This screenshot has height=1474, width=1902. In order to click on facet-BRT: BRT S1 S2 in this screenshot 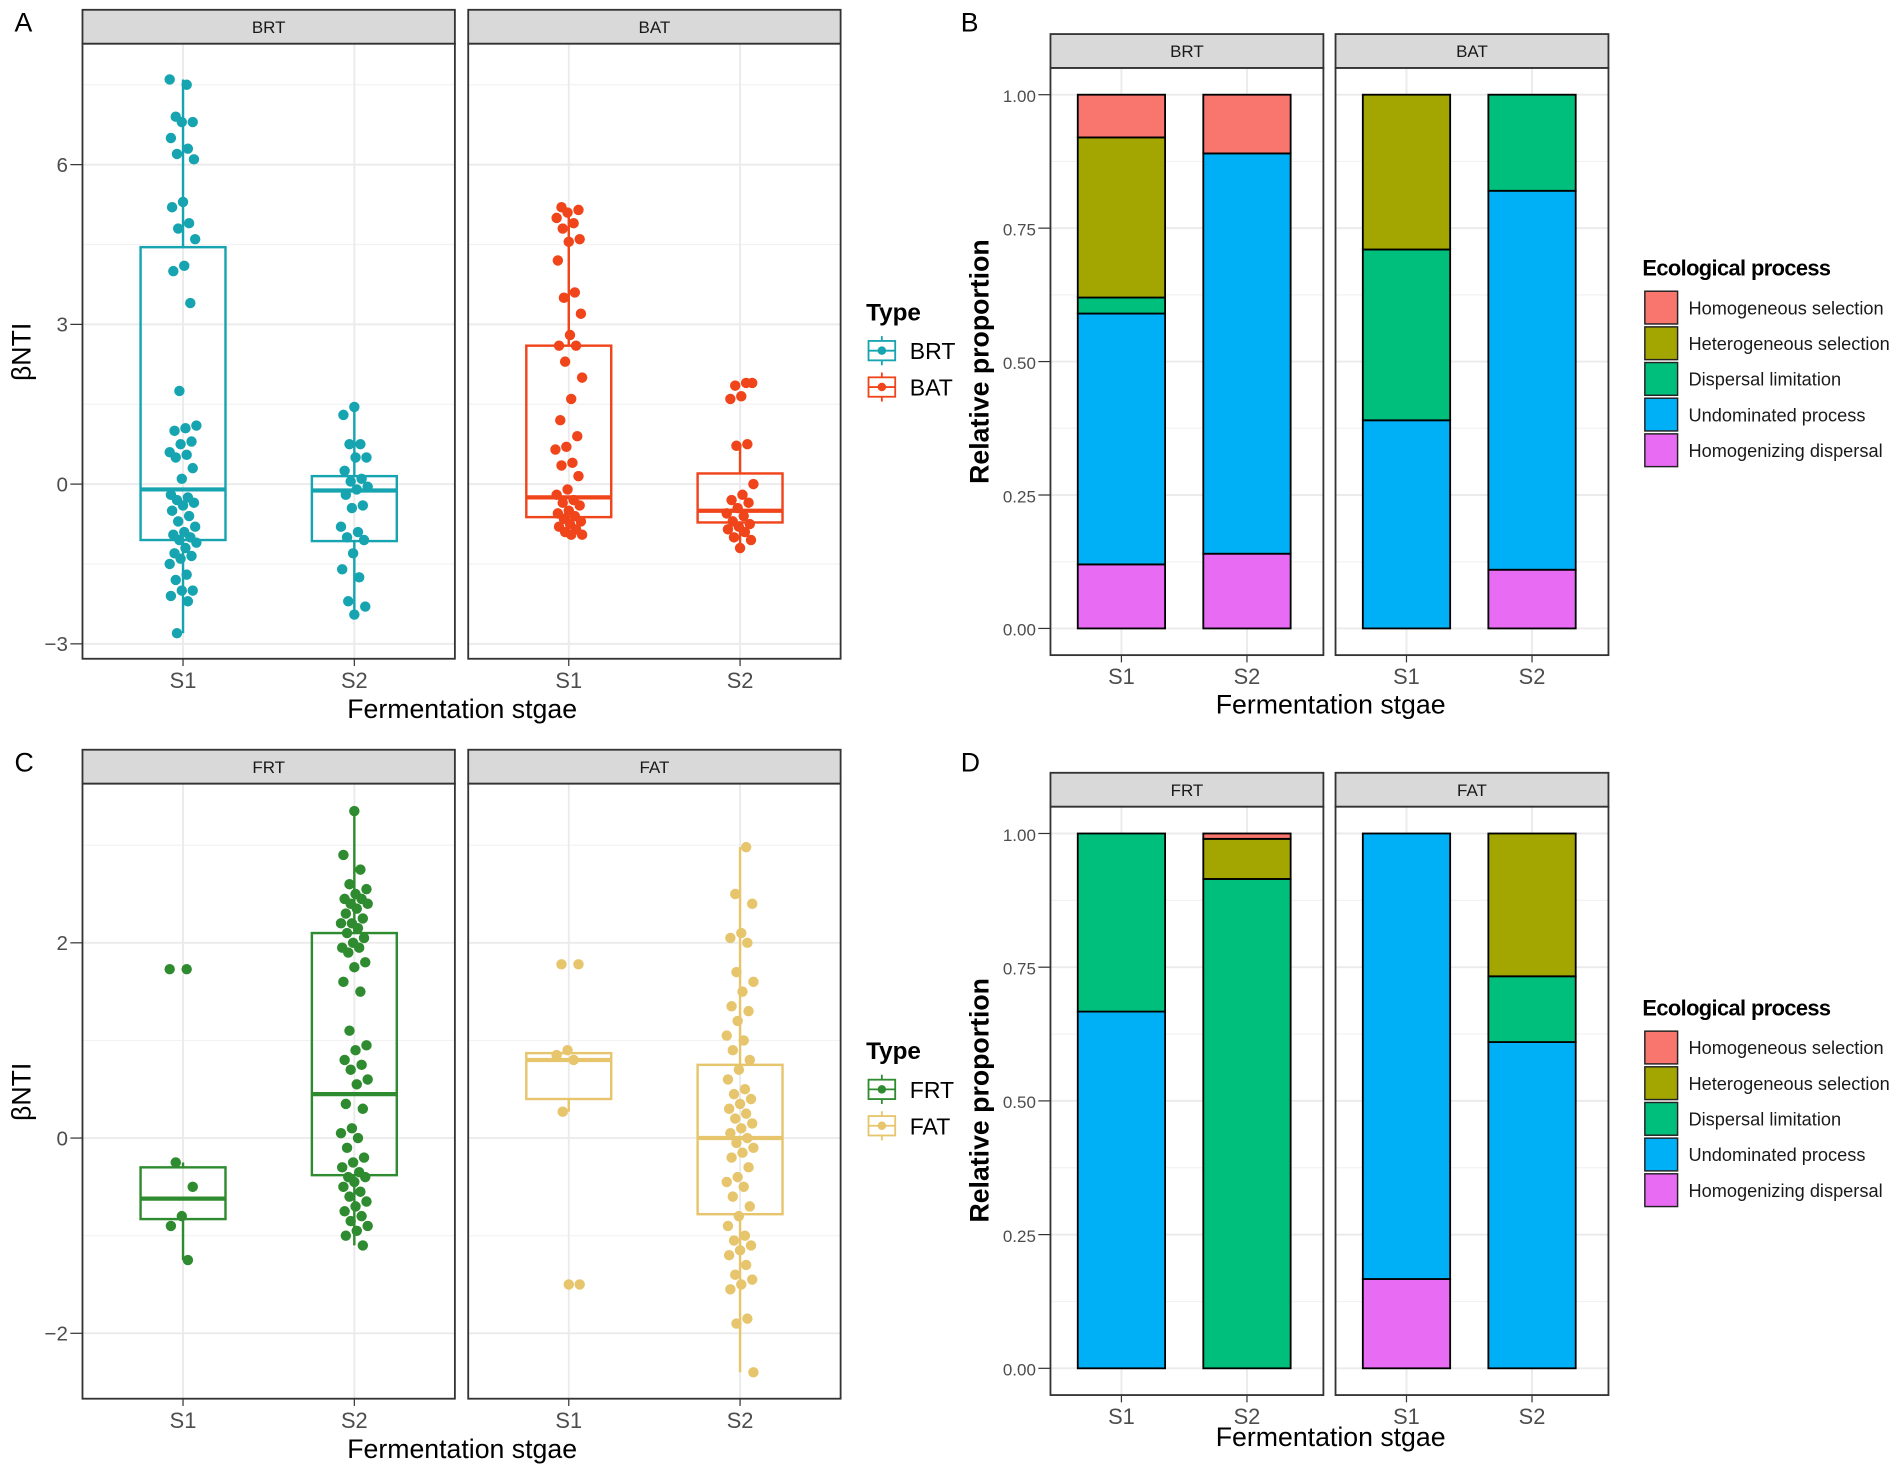, I will do `click(1187, 361)`.